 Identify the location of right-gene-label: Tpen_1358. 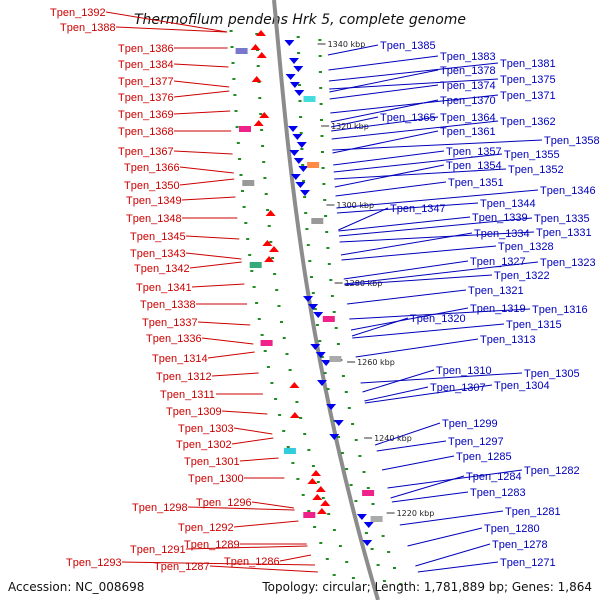
(572, 141).